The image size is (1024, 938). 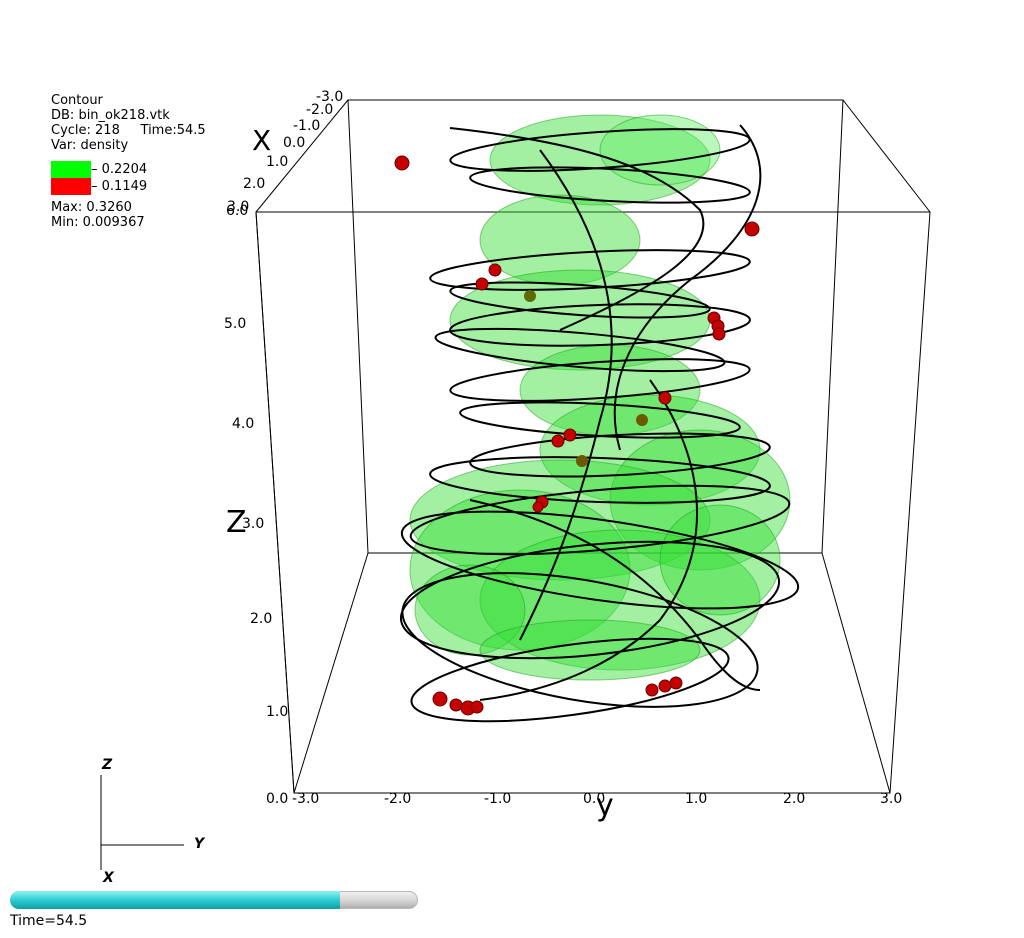 I want to click on y-axis-title: y, so click(x=605, y=805).